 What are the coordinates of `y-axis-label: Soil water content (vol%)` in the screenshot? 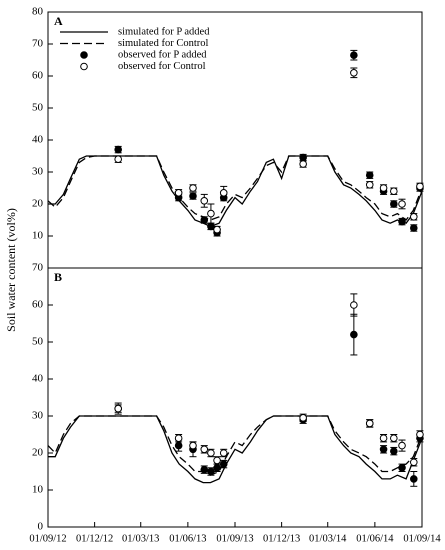 It's located at (11, 270).